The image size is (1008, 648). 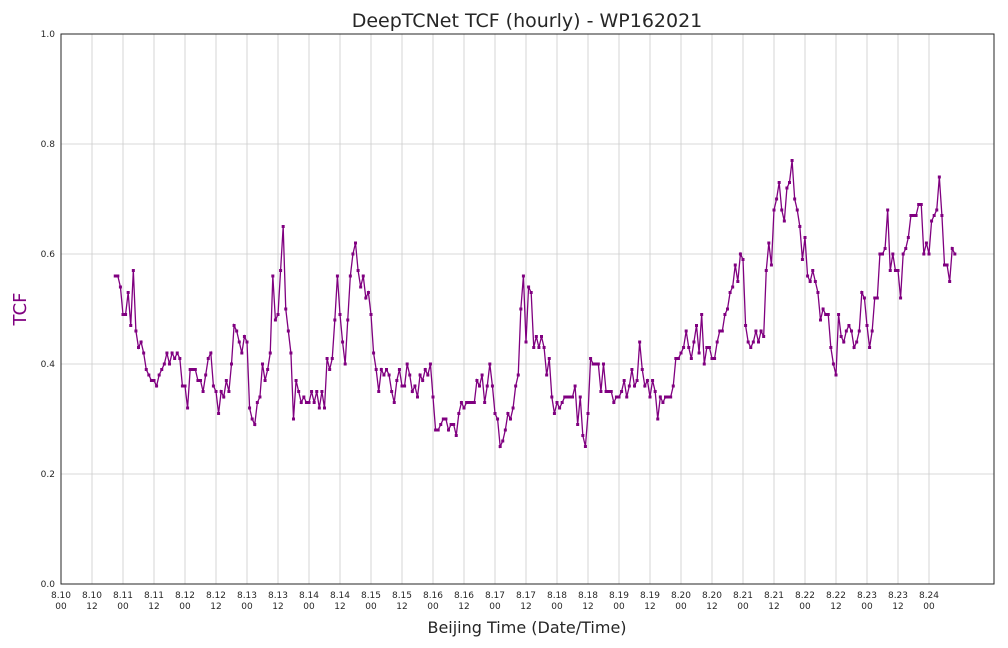 I want to click on x-tick-date: 8.15, so click(x=402, y=596).